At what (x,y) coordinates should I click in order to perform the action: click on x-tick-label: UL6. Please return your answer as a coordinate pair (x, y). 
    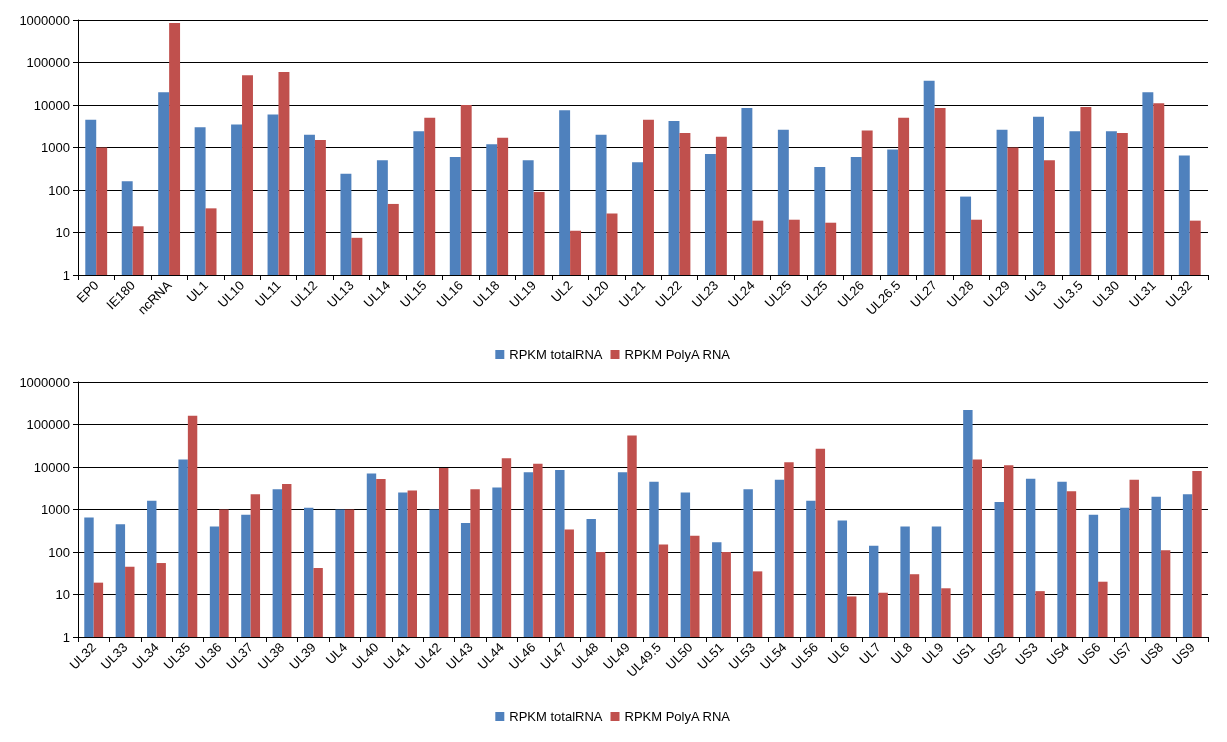
    Looking at the image, I should click on (838, 653).